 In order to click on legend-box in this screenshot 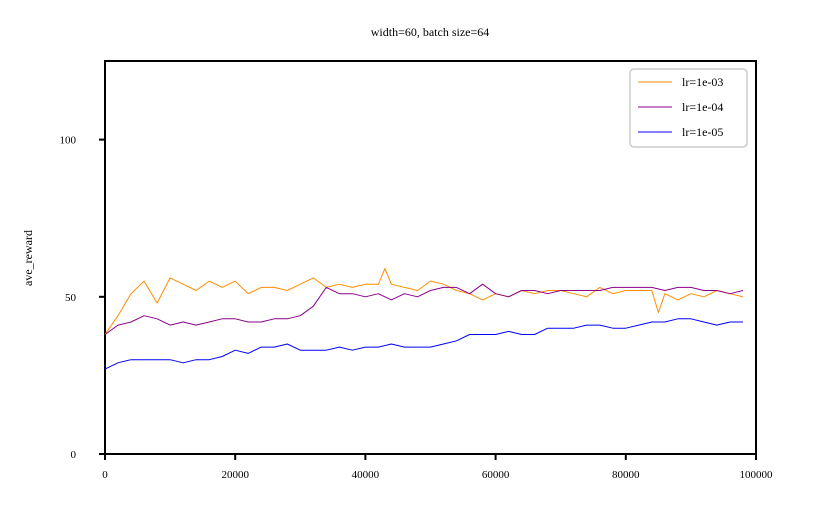, I will do `click(688, 108)`.